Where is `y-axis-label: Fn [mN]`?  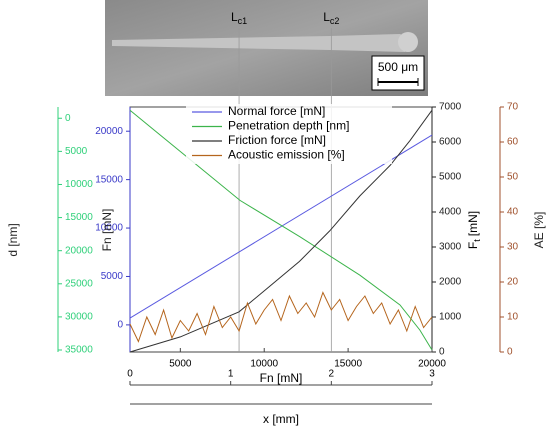 y-axis-label: Fn [mN] is located at coordinates (107, 230).